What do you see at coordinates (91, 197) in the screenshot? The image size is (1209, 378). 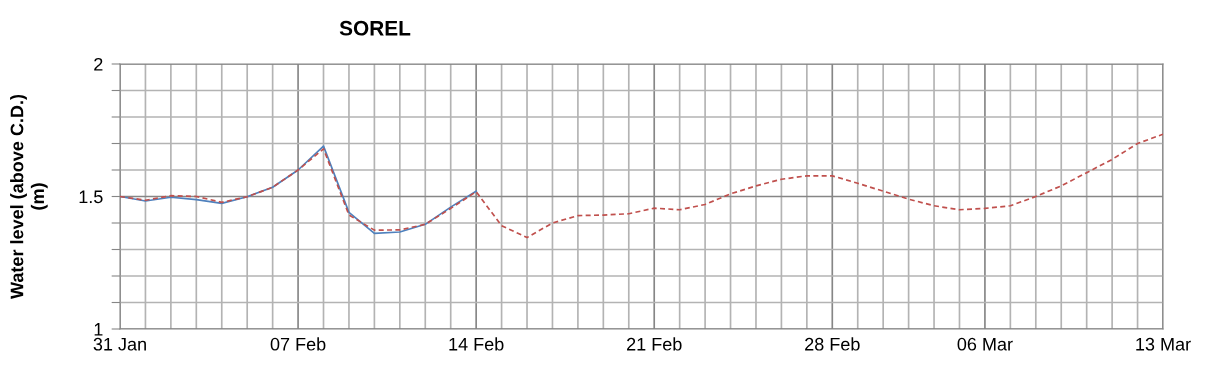 I see `y-tick-label: 1.5` at bounding box center [91, 197].